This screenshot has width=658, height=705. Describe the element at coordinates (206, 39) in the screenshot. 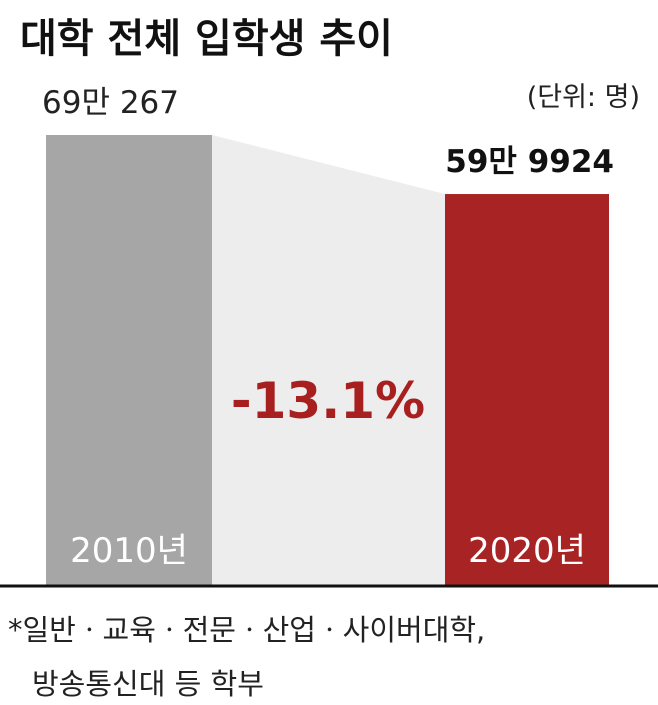

I see `chart-title: 대학 전체 입학생 추이` at that location.